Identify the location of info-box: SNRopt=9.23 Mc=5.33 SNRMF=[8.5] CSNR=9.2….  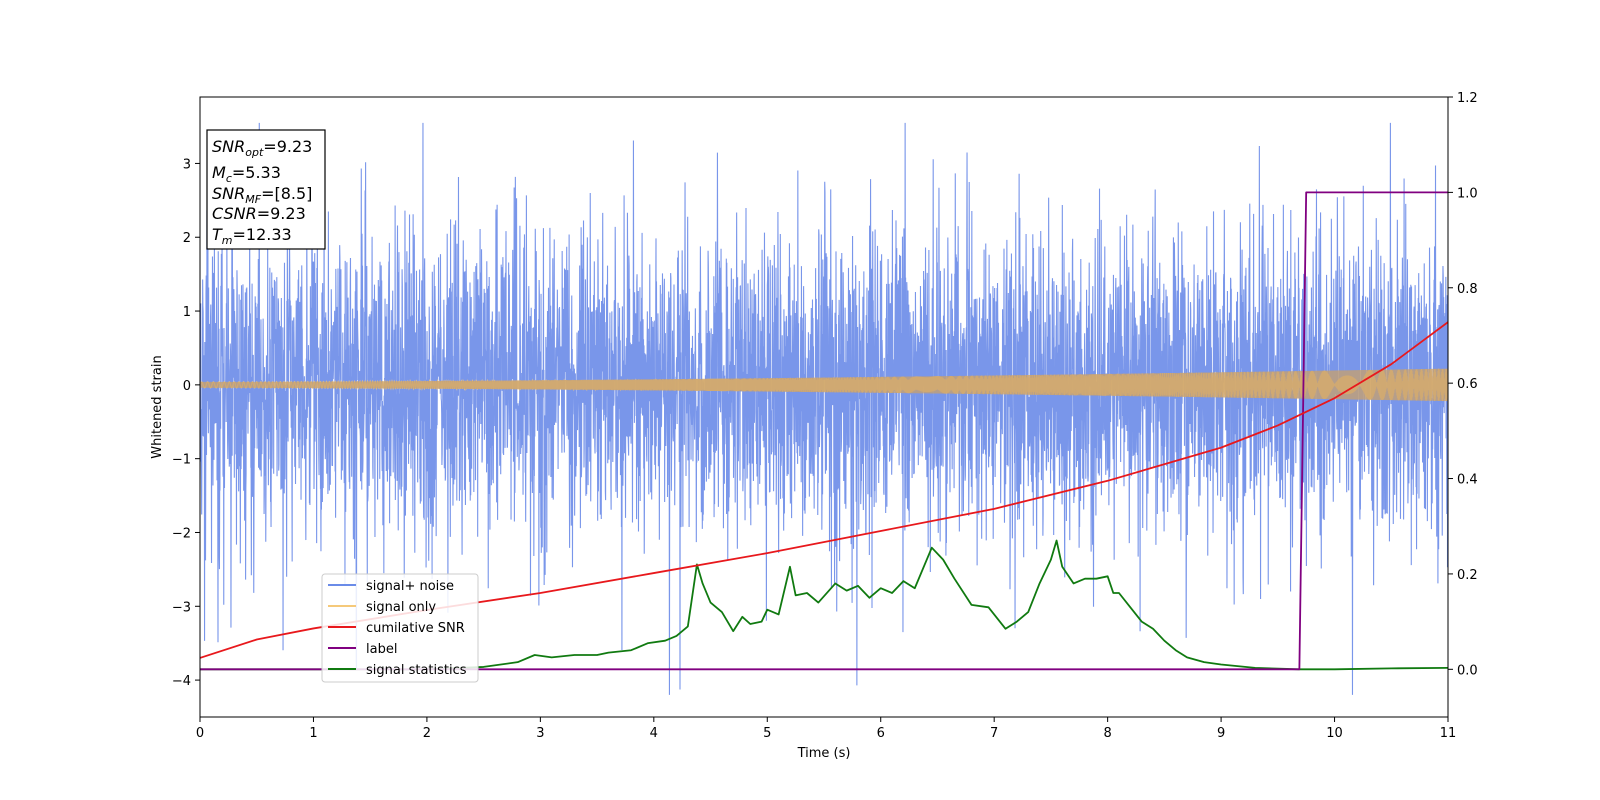
(266, 189).